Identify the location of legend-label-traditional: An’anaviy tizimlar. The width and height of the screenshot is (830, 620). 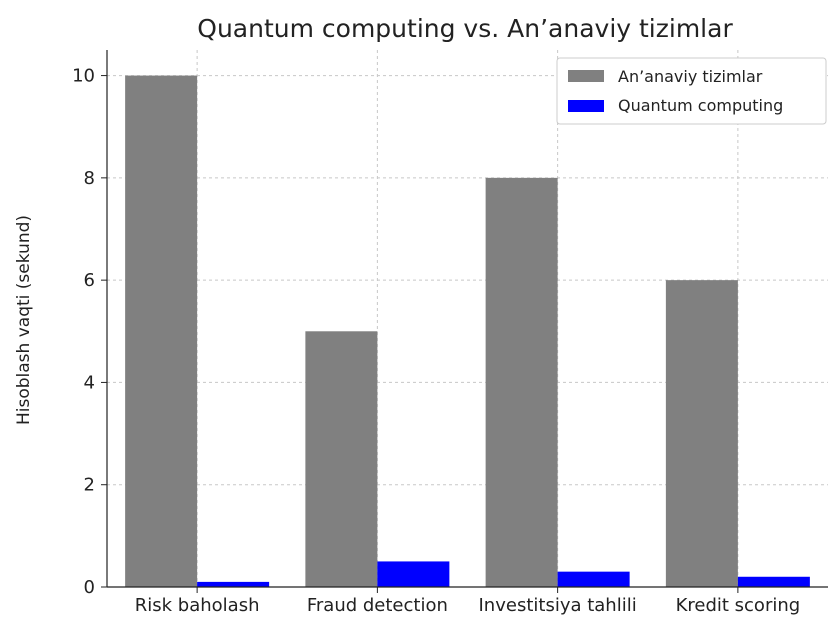
(690, 76).